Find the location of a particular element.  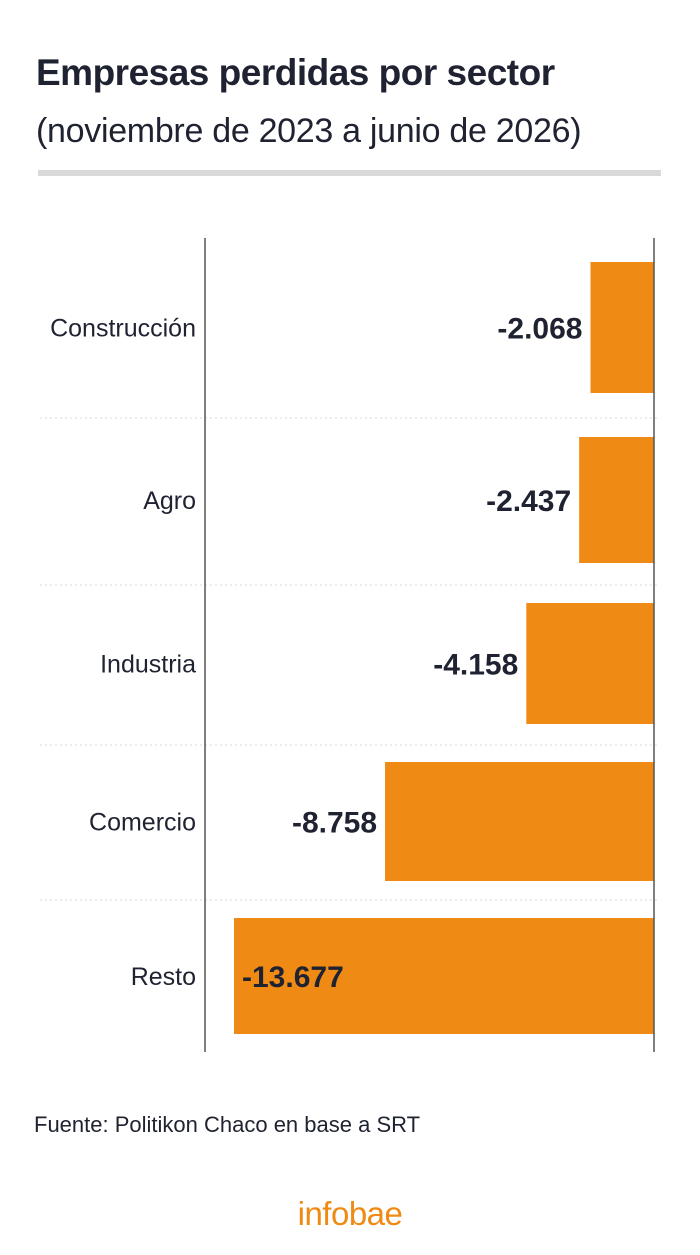

category-label: Resto is located at coordinates (163, 977).